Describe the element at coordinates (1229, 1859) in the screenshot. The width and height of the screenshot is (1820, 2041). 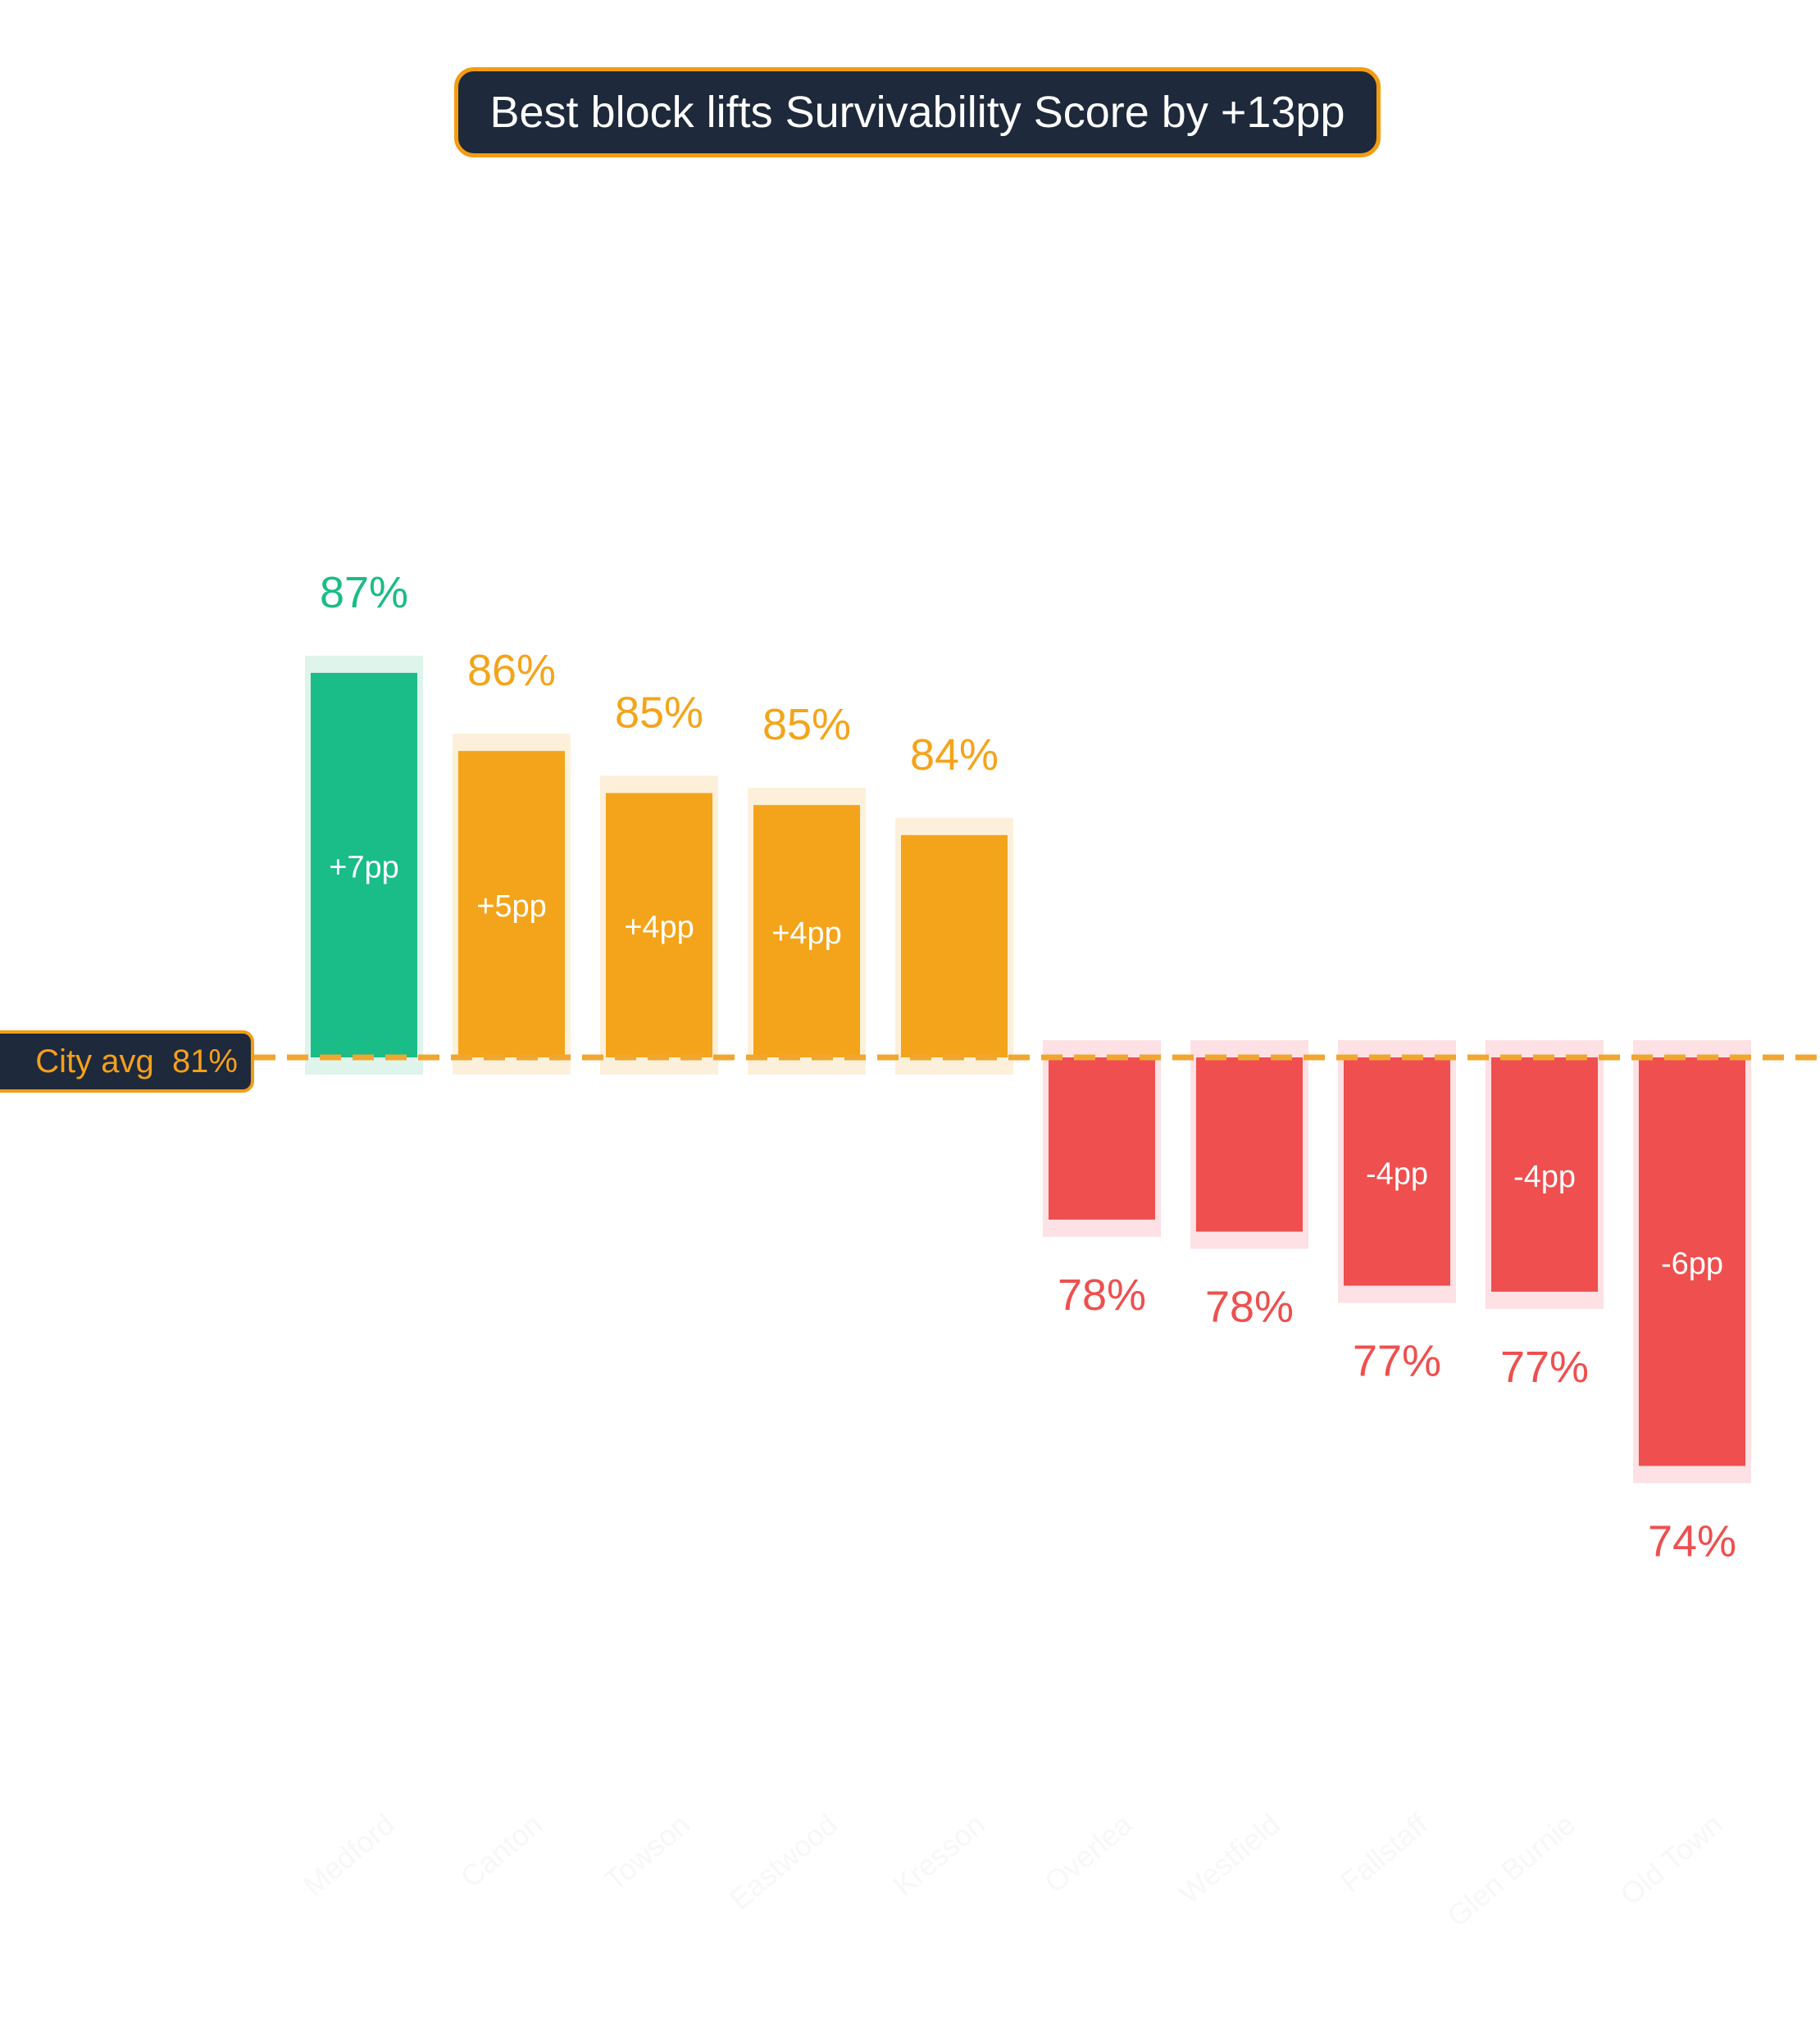
I see `category-label: Westfield` at that location.